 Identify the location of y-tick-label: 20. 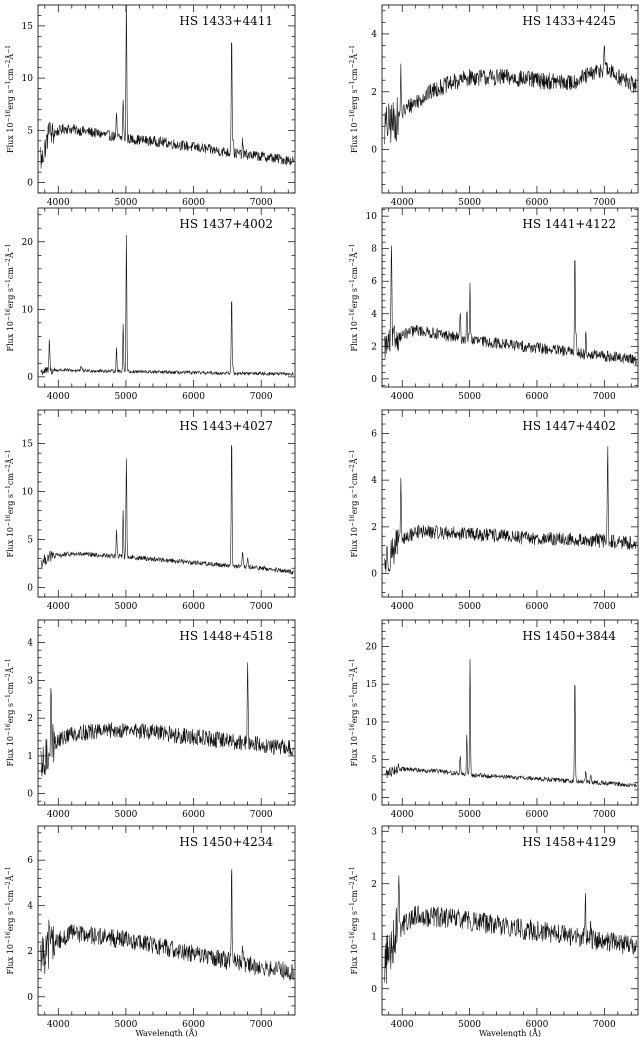
(28, 243).